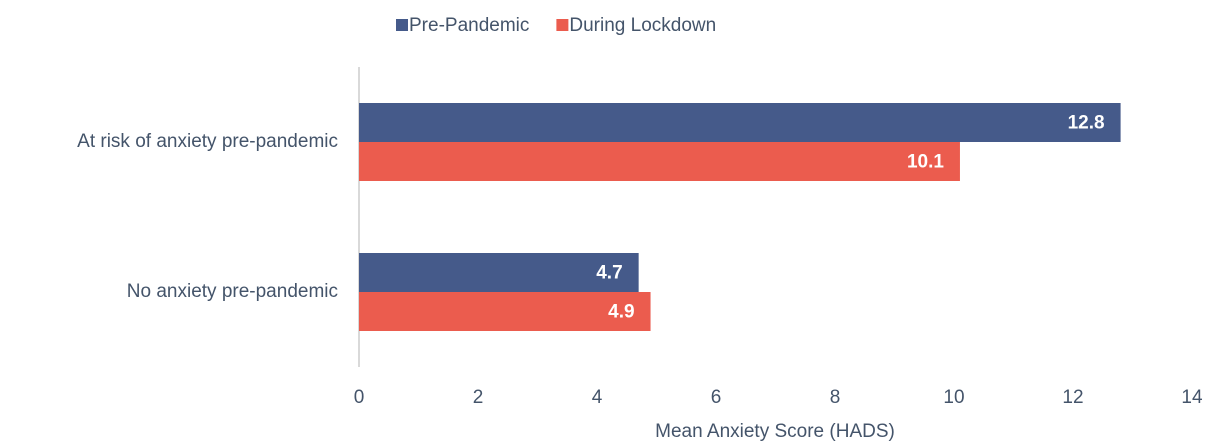 This screenshot has width=1212, height=441. I want to click on x-tick-label: 2, so click(478, 397).